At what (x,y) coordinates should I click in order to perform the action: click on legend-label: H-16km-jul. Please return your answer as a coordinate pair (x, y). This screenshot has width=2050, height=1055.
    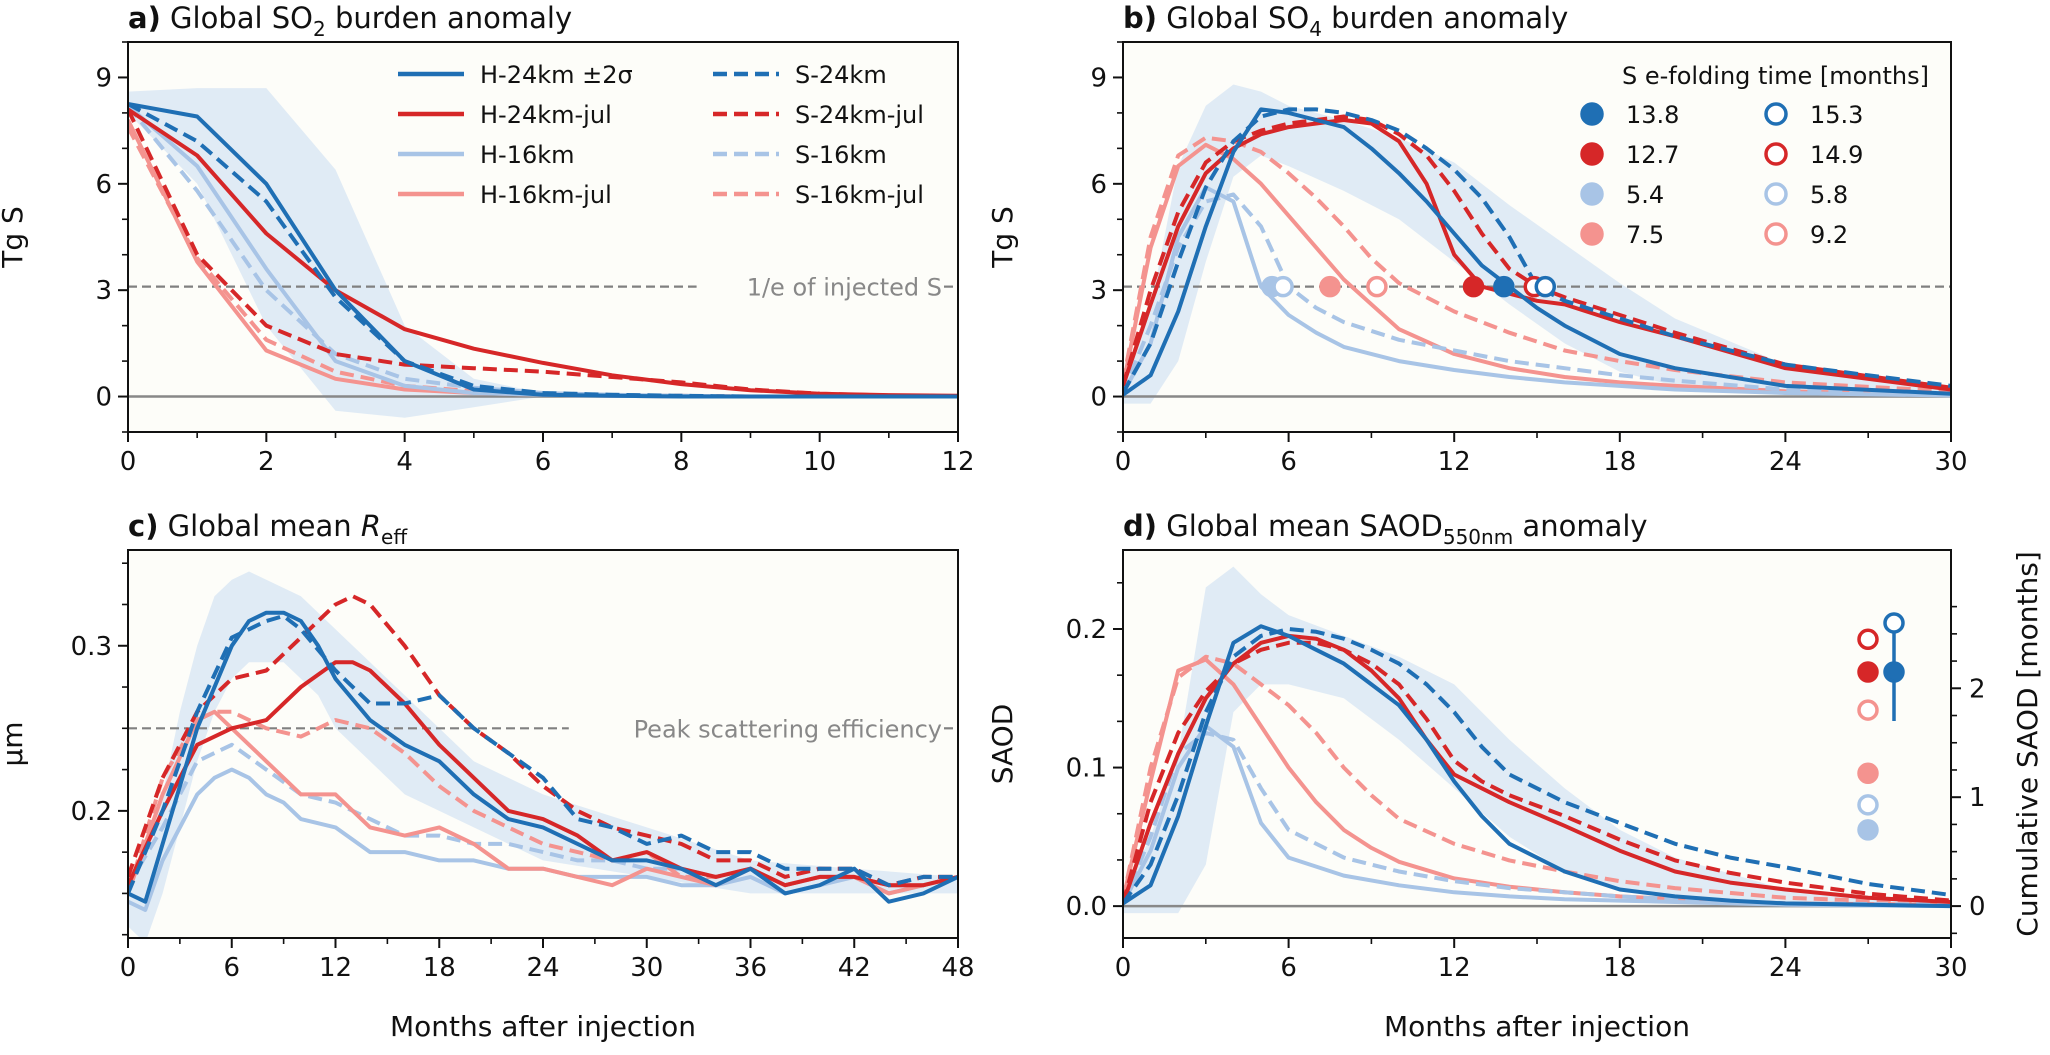
    Looking at the image, I should click on (546, 195).